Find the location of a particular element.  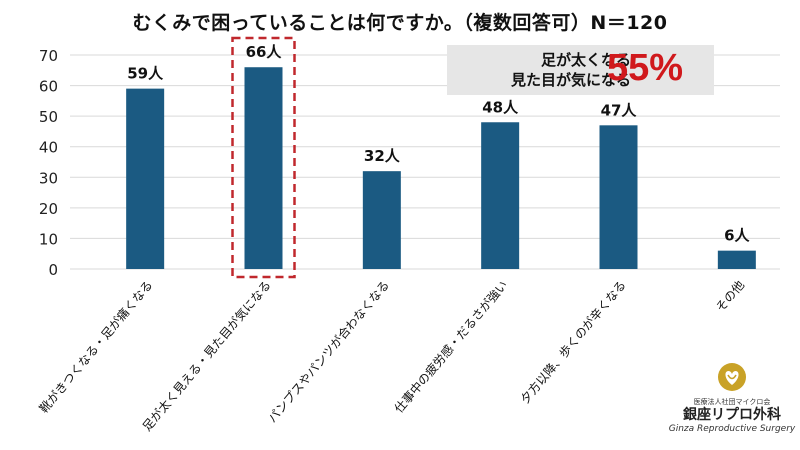

chart-title: むくみで困っていることは何ですか。（複数回答可）N＝120 is located at coordinates (400, 23).